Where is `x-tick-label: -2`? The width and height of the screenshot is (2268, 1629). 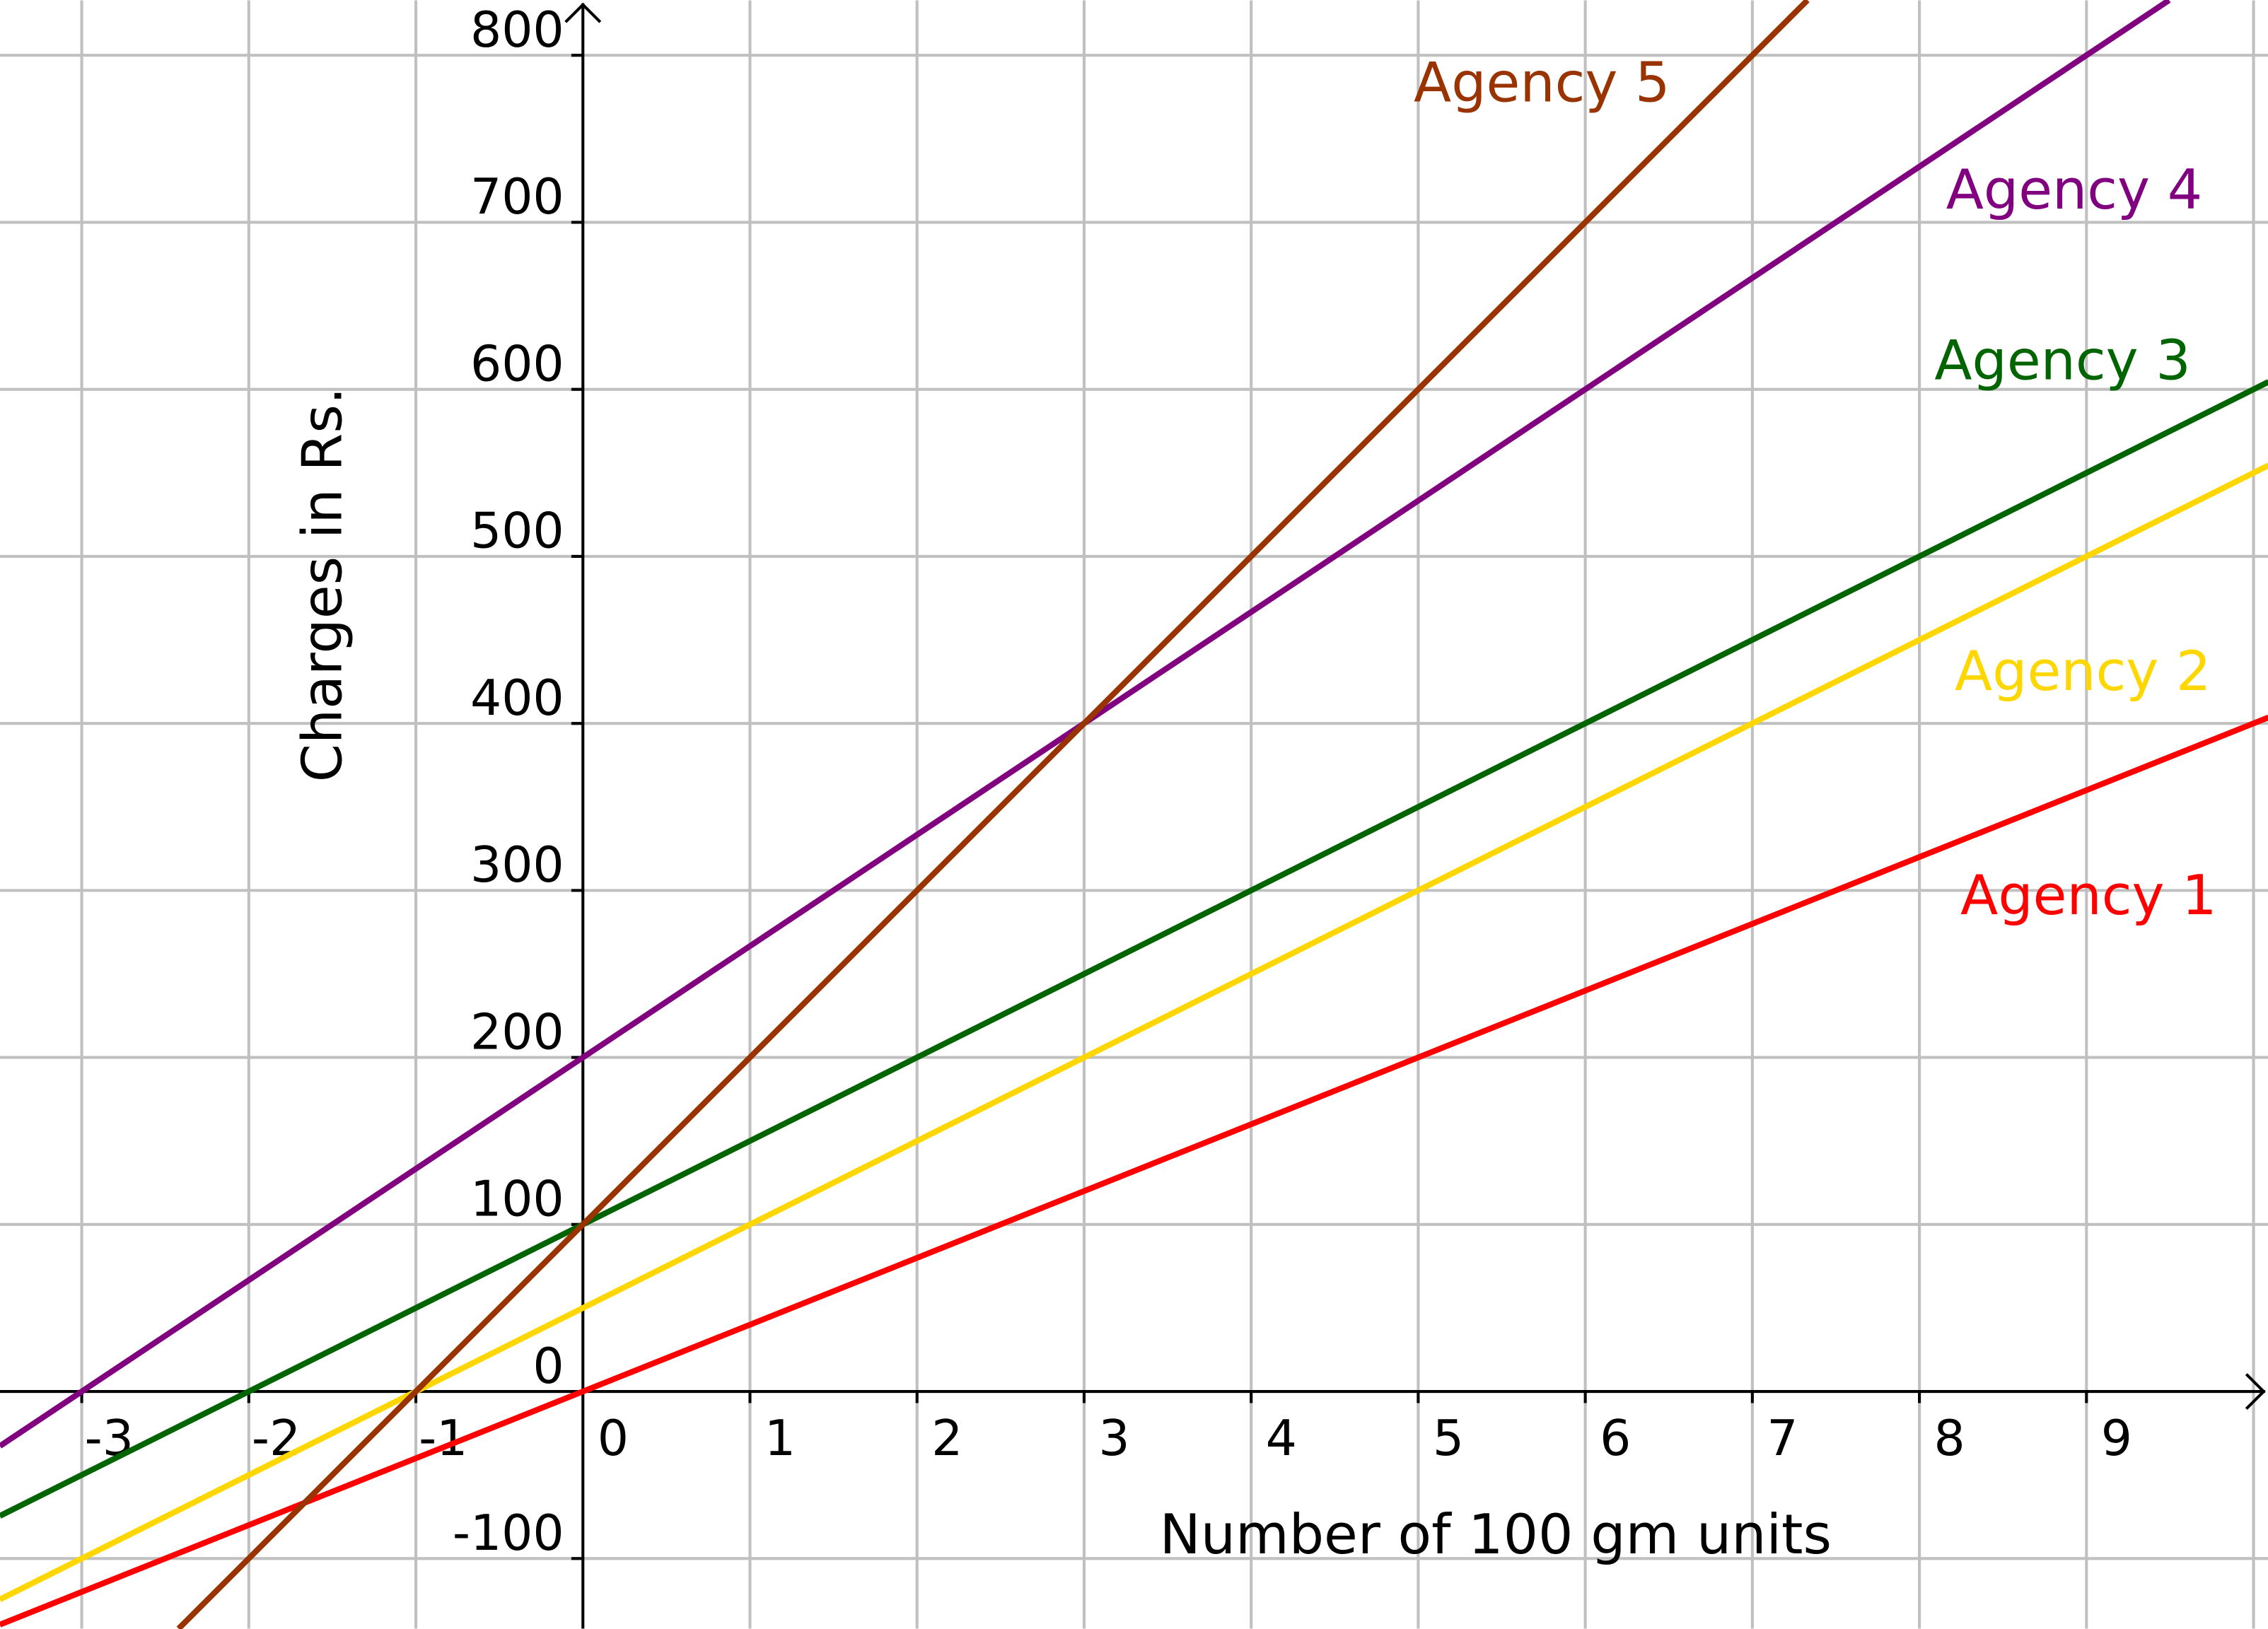 x-tick-label: -2 is located at coordinates (276, 1438).